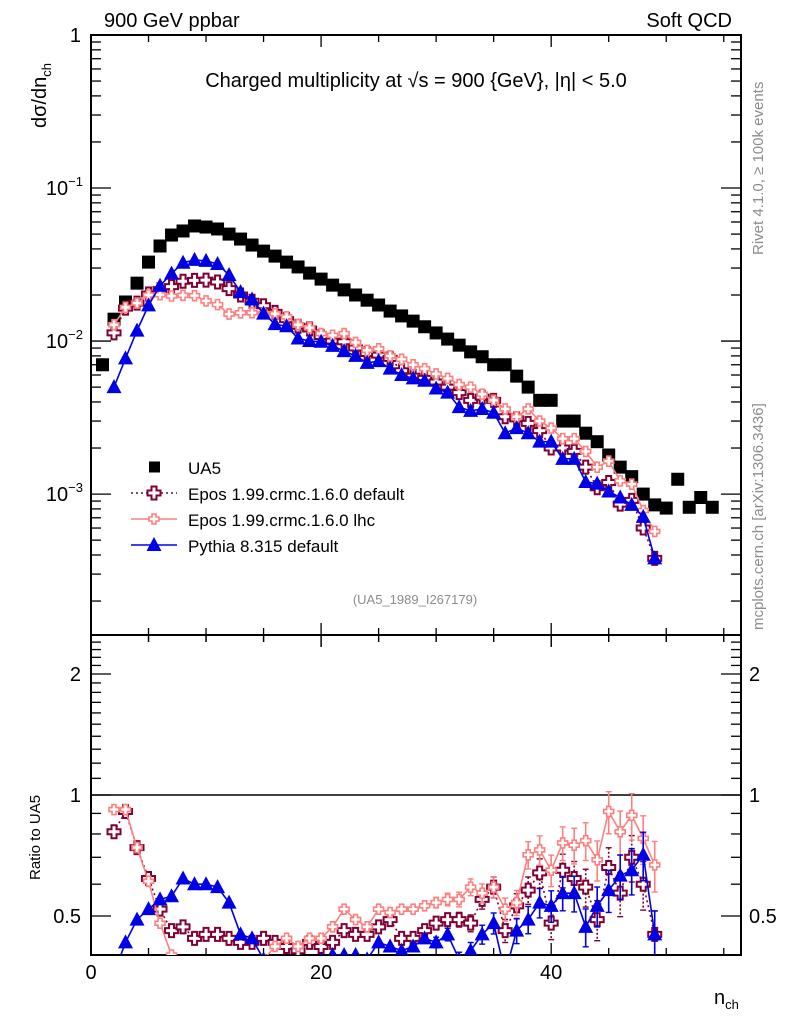  I want to click on ratio-y-tick-label: 1, so click(75, 796).